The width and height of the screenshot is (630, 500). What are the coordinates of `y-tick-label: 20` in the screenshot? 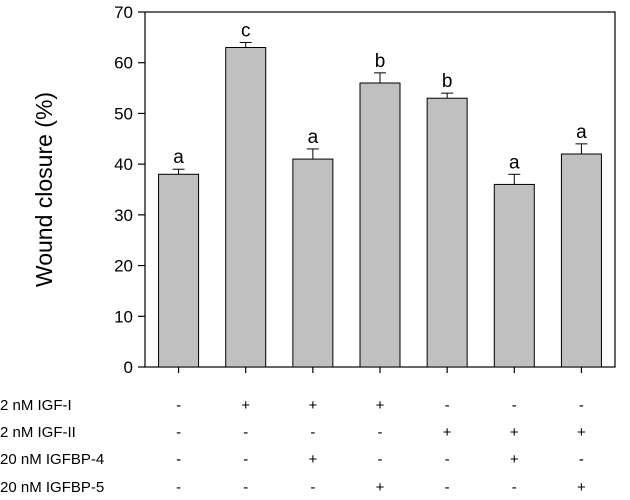 It's located at (123, 266).